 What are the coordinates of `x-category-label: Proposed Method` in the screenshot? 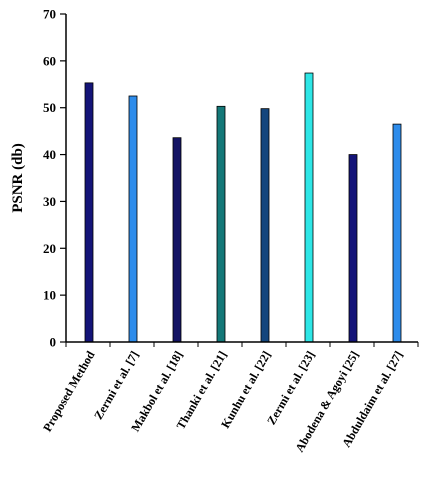 It's located at (69, 391).